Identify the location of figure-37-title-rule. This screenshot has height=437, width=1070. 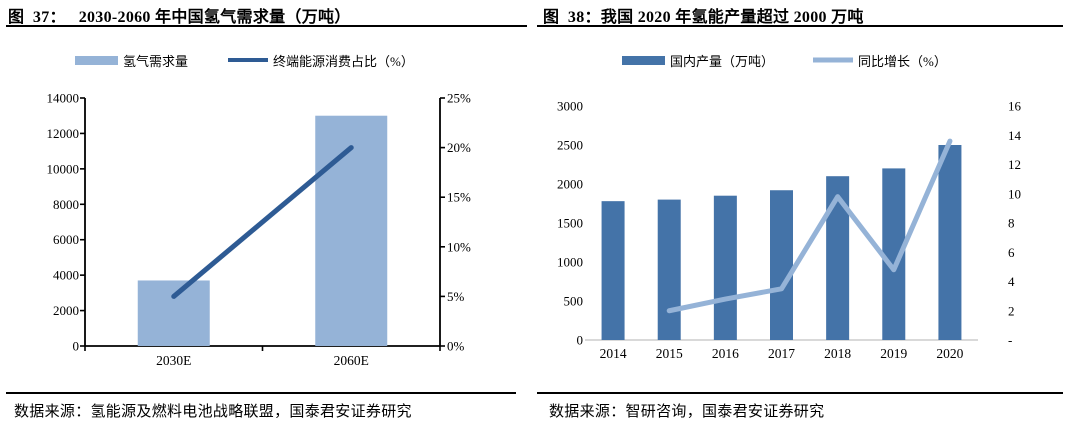
(266, 26).